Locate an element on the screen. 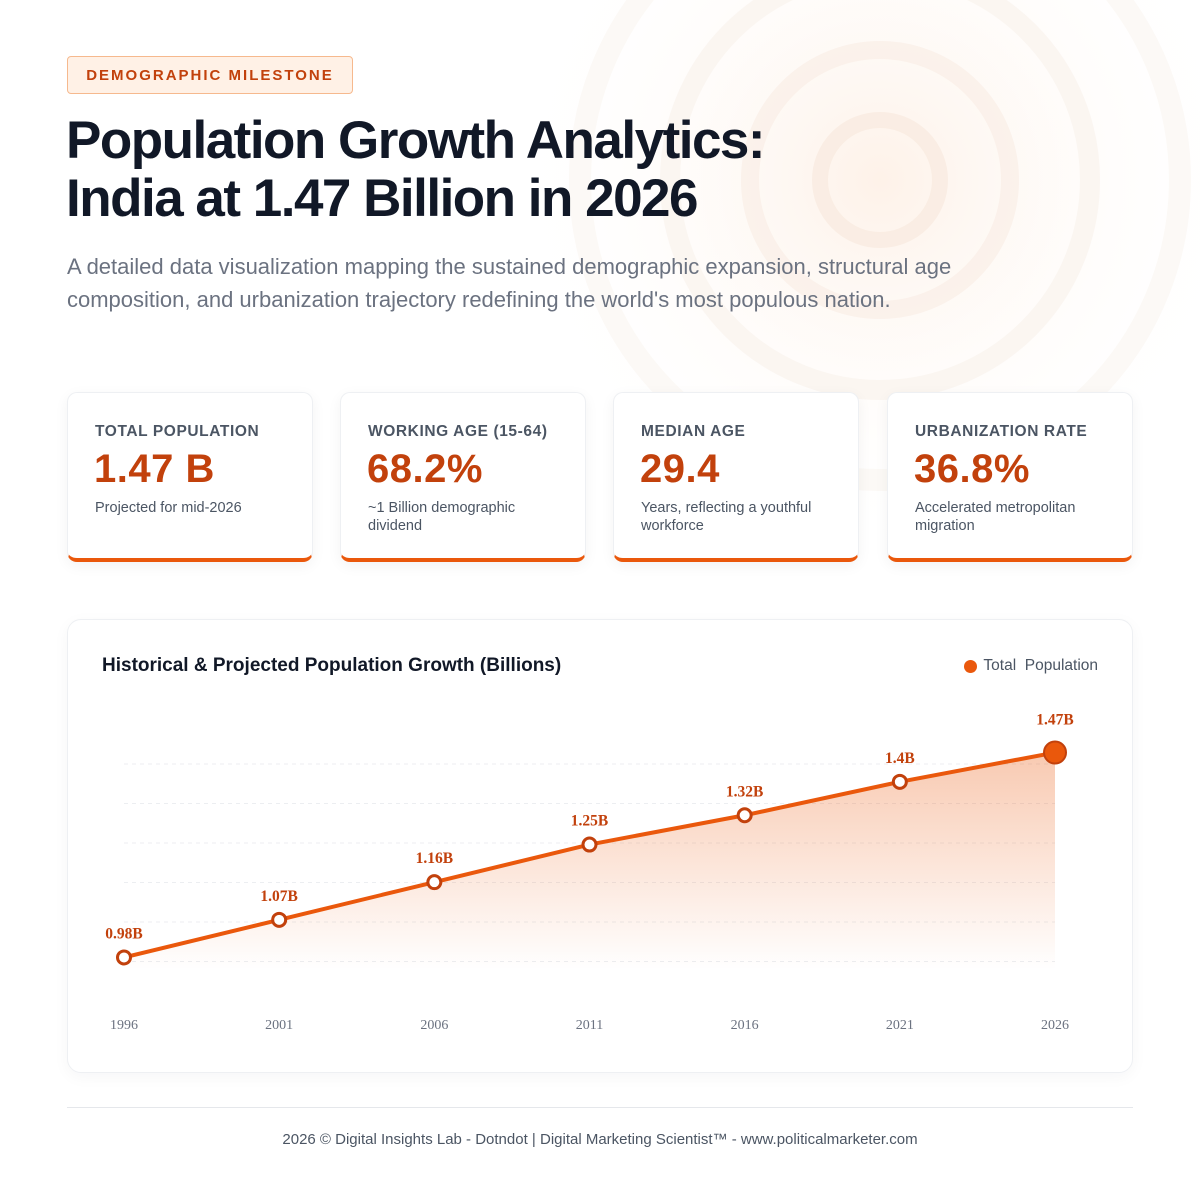 This screenshot has width=1200, height=1200. data-label: 0.98B is located at coordinates (123, 933).